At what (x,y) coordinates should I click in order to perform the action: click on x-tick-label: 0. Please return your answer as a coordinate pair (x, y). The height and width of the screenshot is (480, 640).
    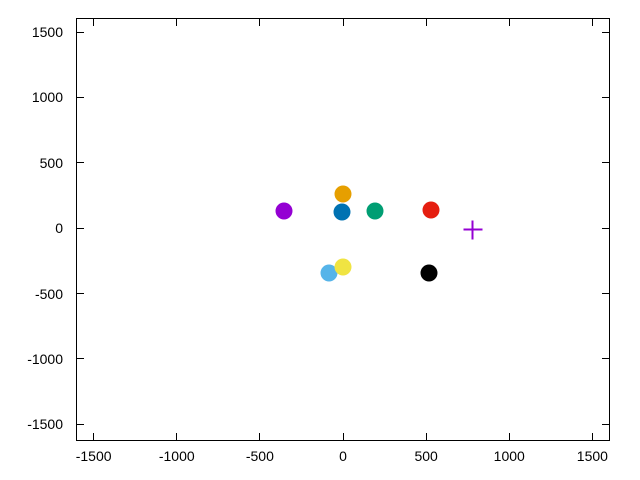
    Looking at the image, I should click on (343, 456).